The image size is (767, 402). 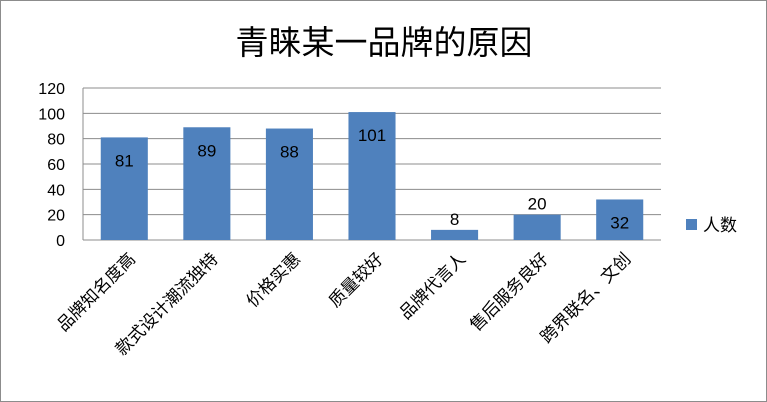 I want to click on y-tick-label: 120, so click(x=51, y=89).